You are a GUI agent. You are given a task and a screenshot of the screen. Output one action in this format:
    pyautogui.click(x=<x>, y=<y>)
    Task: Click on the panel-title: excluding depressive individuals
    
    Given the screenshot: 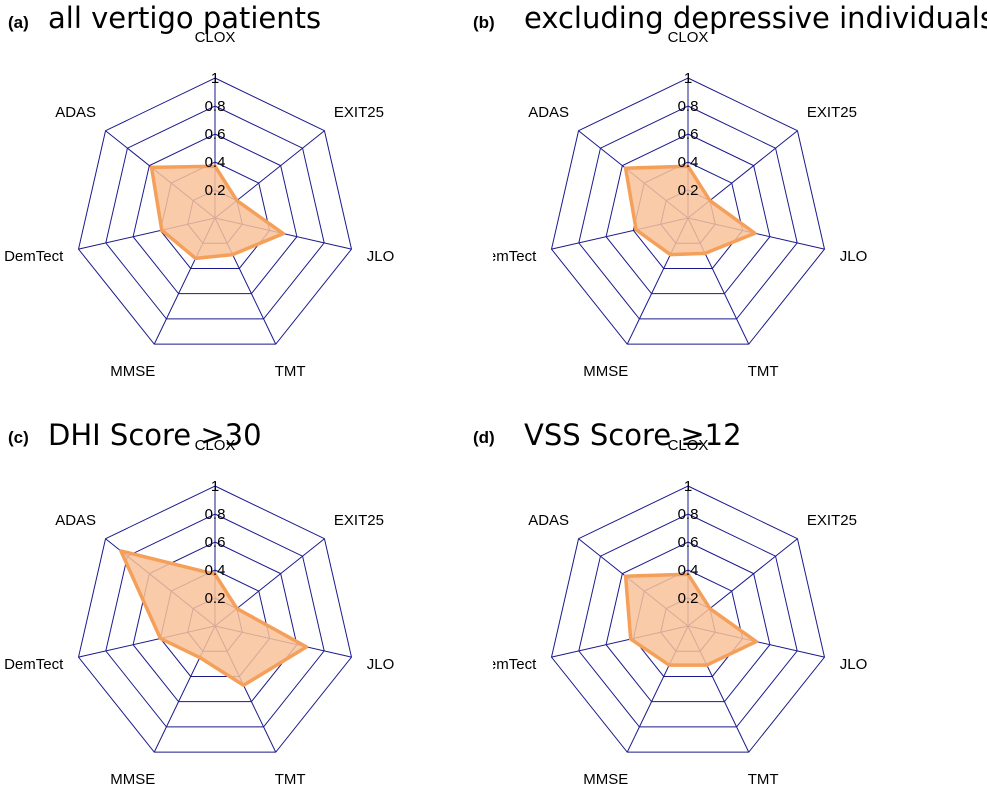 What is the action you would take?
    pyautogui.click(x=755, y=18)
    